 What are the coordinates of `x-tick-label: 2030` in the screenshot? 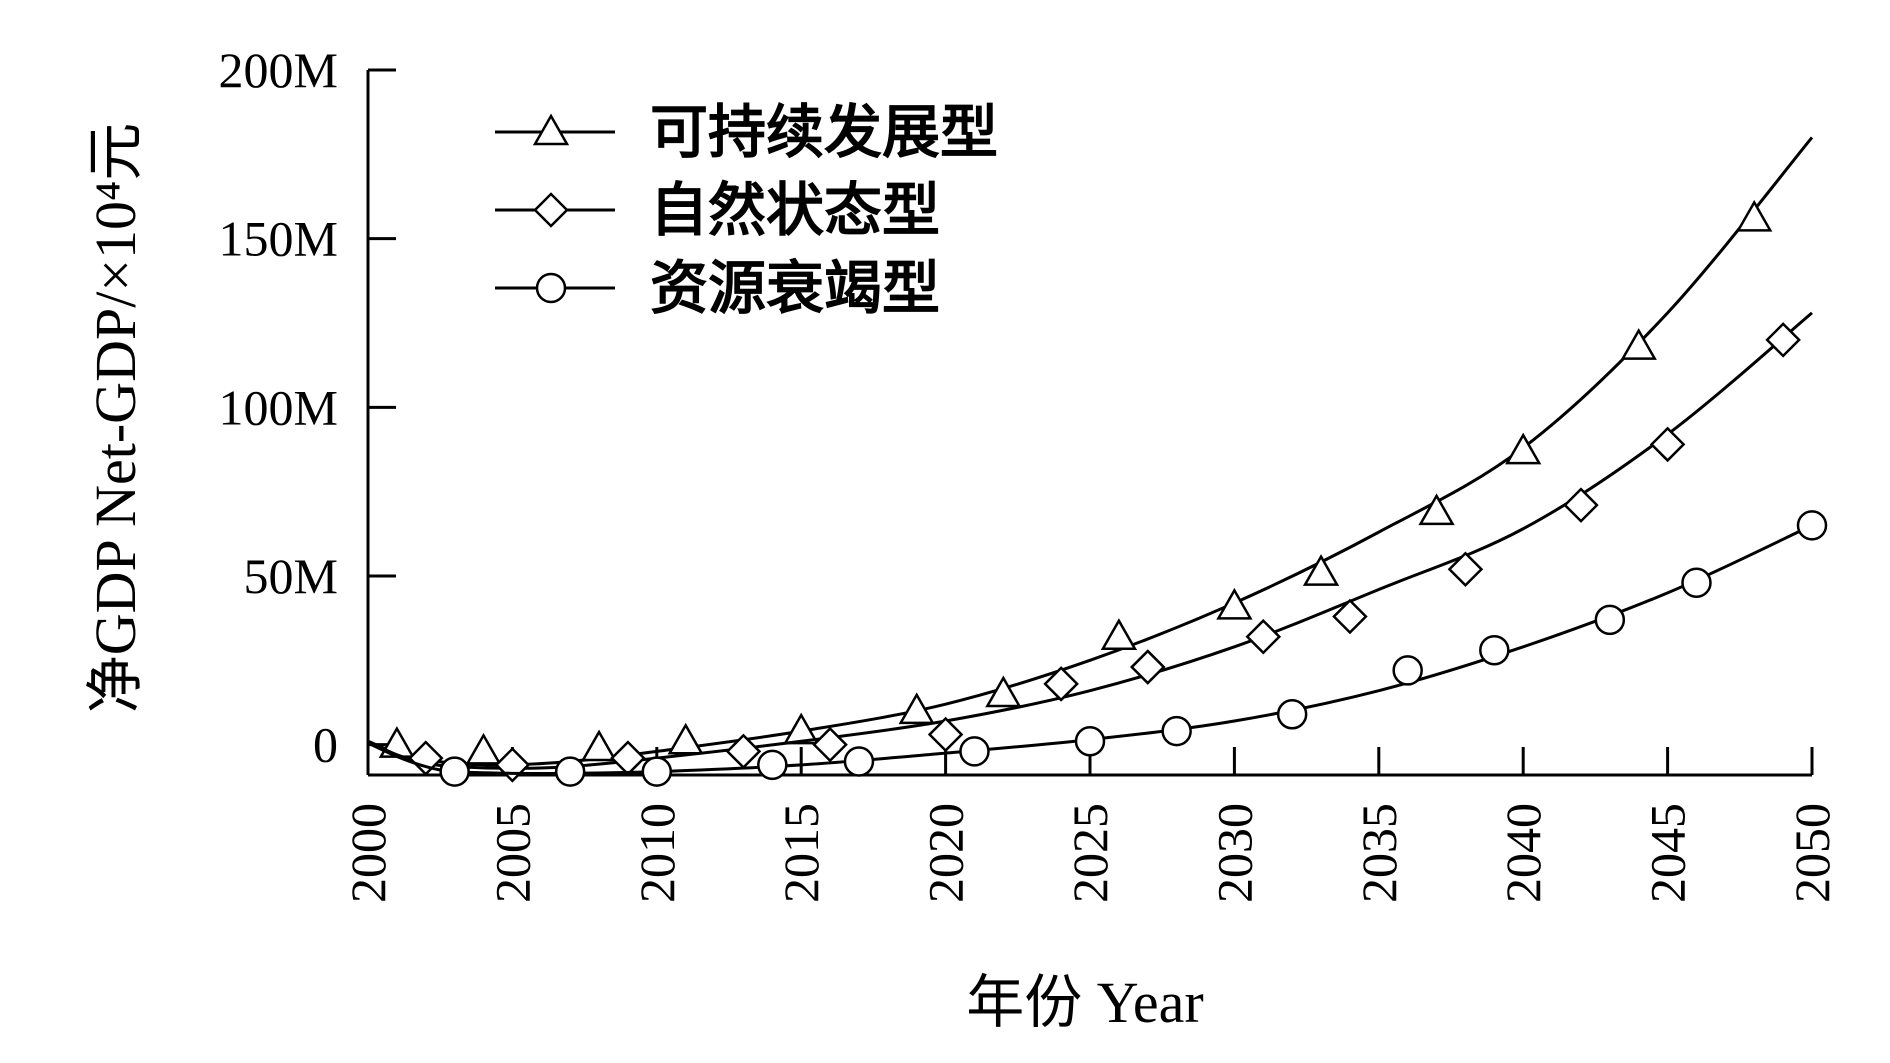 It's located at (1234, 853).